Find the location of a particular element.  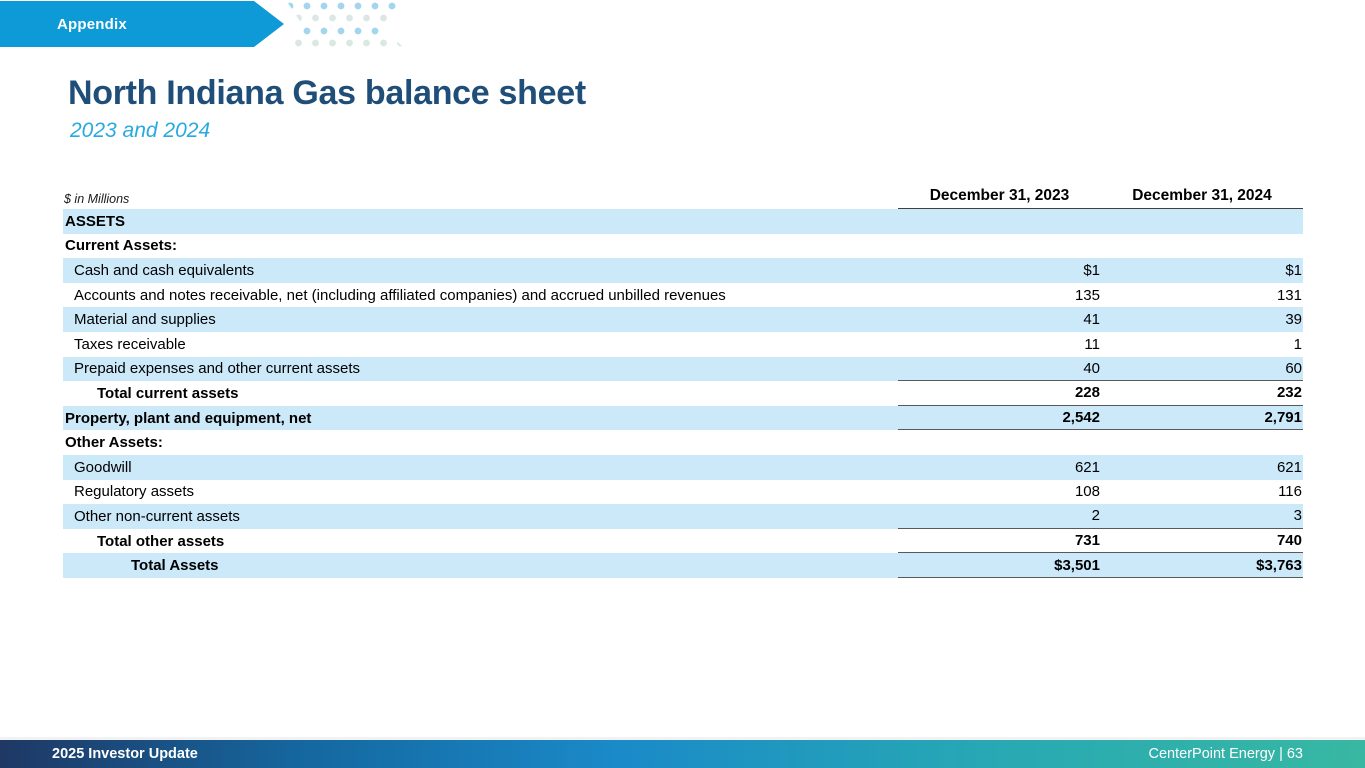

row-value-2024: $3,763 is located at coordinates (1202, 565).